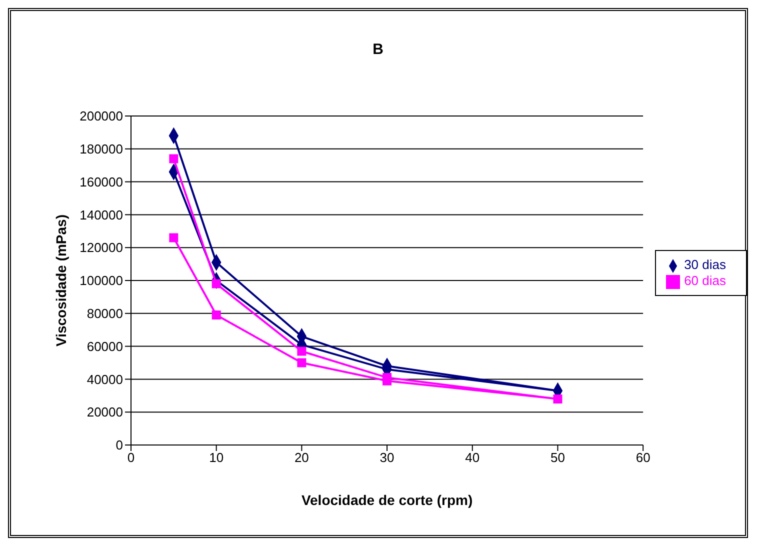  What do you see at coordinates (472, 458) in the screenshot?
I see `x-tick-label: 40` at bounding box center [472, 458].